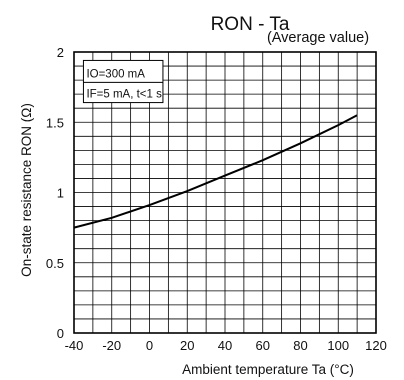 The height and width of the screenshot is (380, 404). Describe the element at coordinates (300, 345) in the screenshot. I see `x-tick-label: 80` at that location.